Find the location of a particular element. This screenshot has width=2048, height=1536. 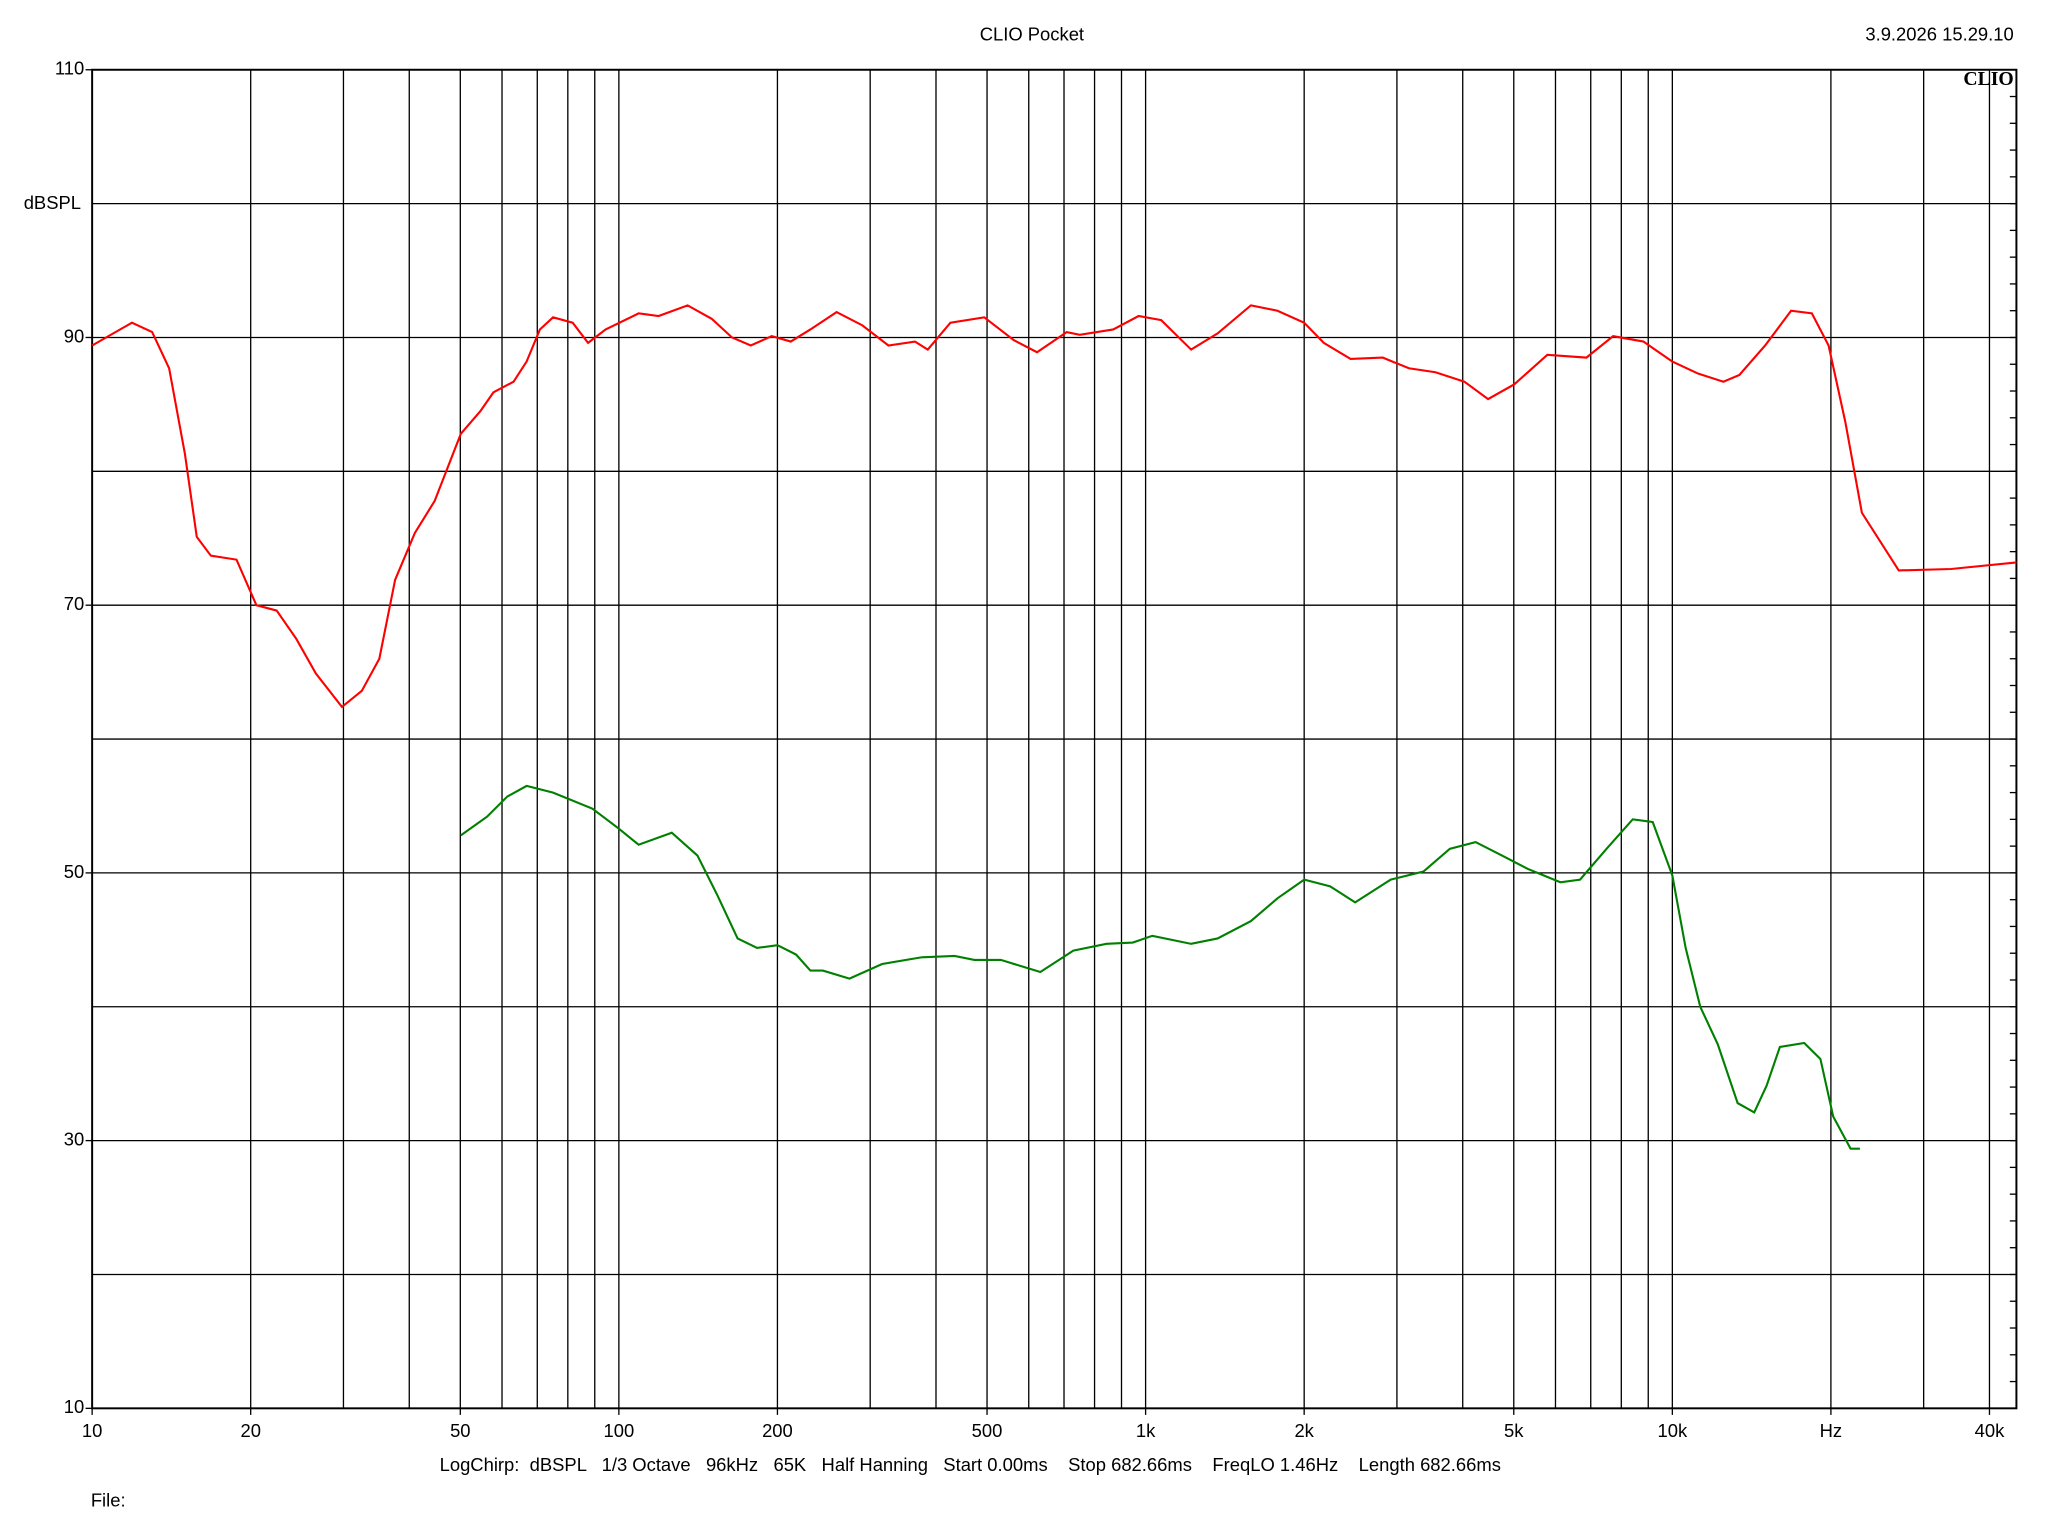

x-tick-label: 10 is located at coordinates (92, 1430).